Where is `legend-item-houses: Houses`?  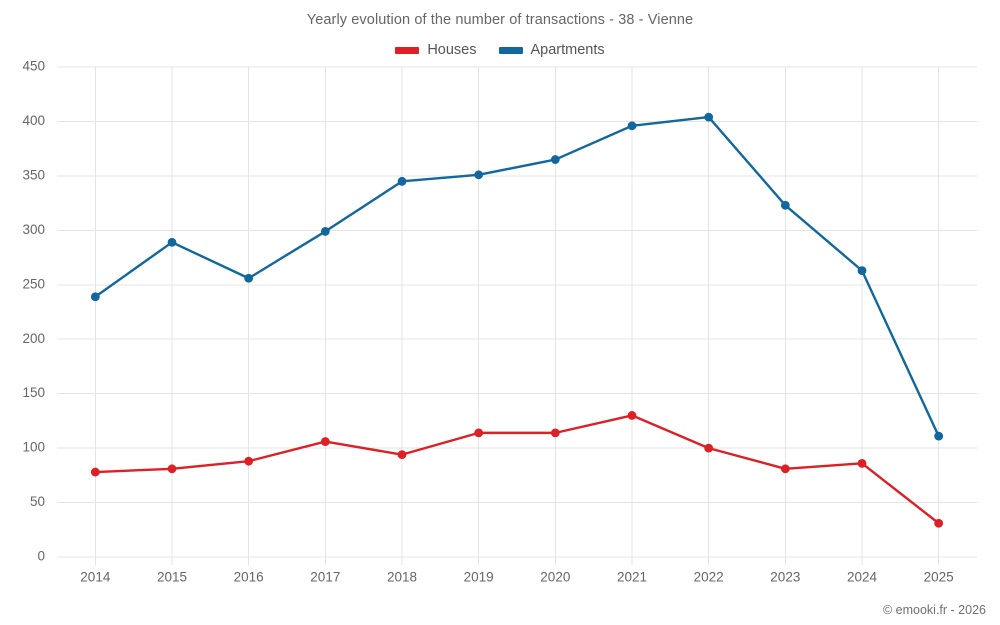
legend-item-houses: Houses is located at coordinates (436, 50).